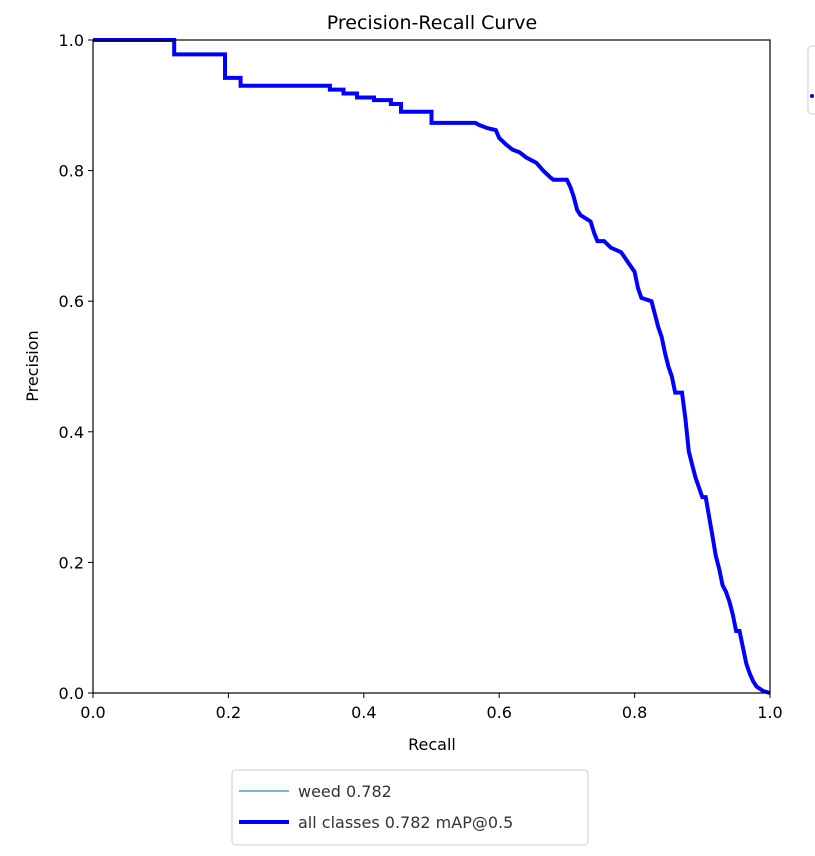 The height and width of the screenshot is (856, 815). Describe the element at coordinates (71, 40) in the screenshot. I see `y-tick-label: 1.0` at that location.